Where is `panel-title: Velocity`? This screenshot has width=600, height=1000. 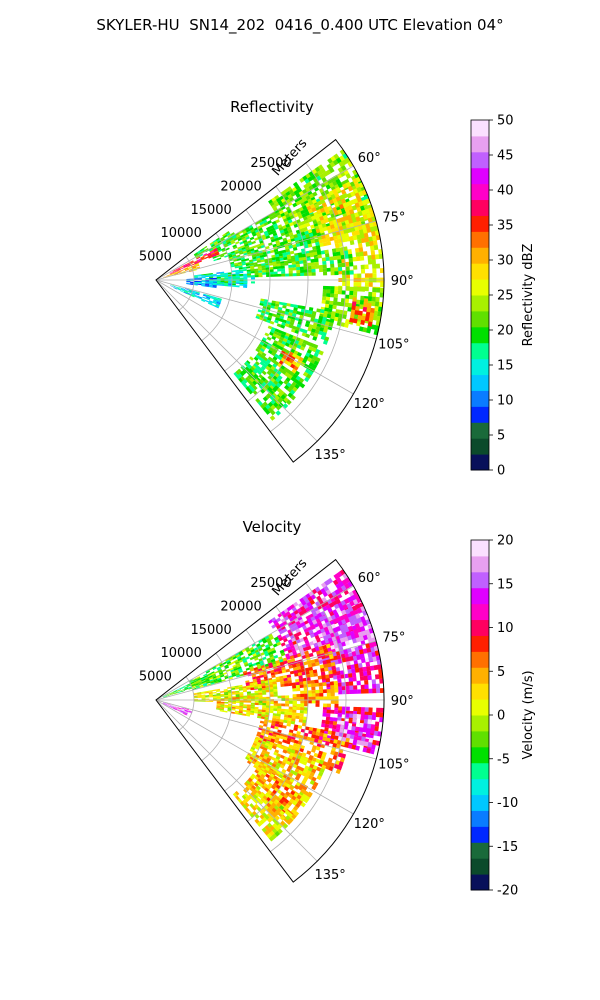
panel-title: Velocity is located at coordinates (272, 527).